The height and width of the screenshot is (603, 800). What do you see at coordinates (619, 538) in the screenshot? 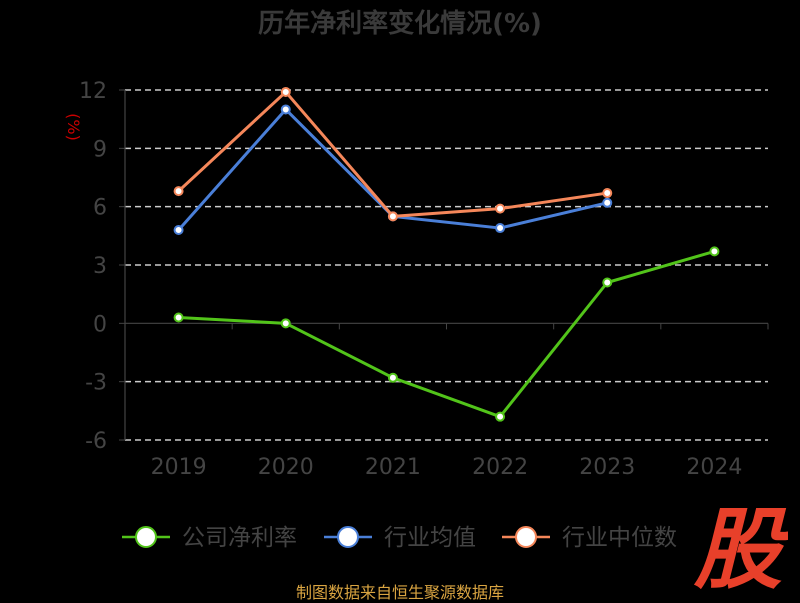
I see `legend-label: 行业中位数` at bounding box center [619, 538].